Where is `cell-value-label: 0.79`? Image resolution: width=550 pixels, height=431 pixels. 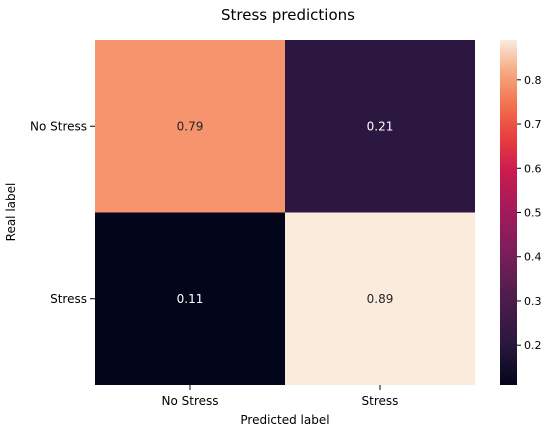 cell-value-label: 0.79 is located at coordinates (190, 126).